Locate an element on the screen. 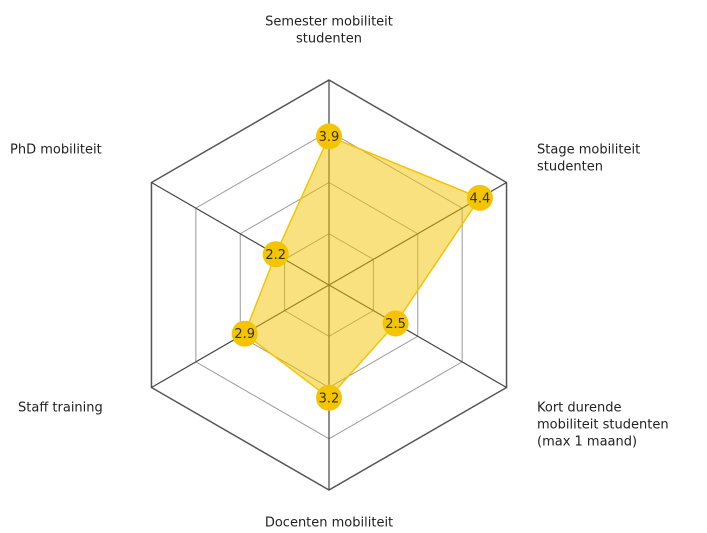 Image resolution: width=707 pixels, height=533 pixels. data-label: 2.9 is located at coordinates (244, 334).